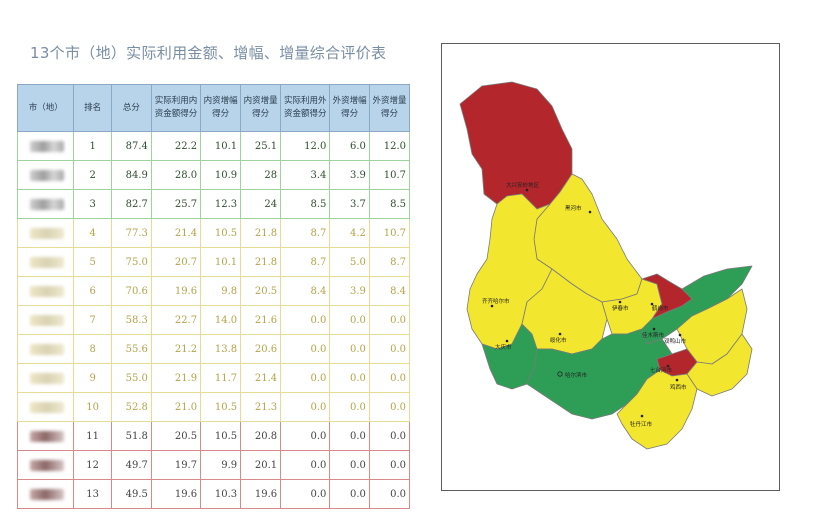  What do you see at coordinates (176, 146) in the screenshot?
I see `domestic-amount-cell: 22.2` at bounding box center [176, 146].